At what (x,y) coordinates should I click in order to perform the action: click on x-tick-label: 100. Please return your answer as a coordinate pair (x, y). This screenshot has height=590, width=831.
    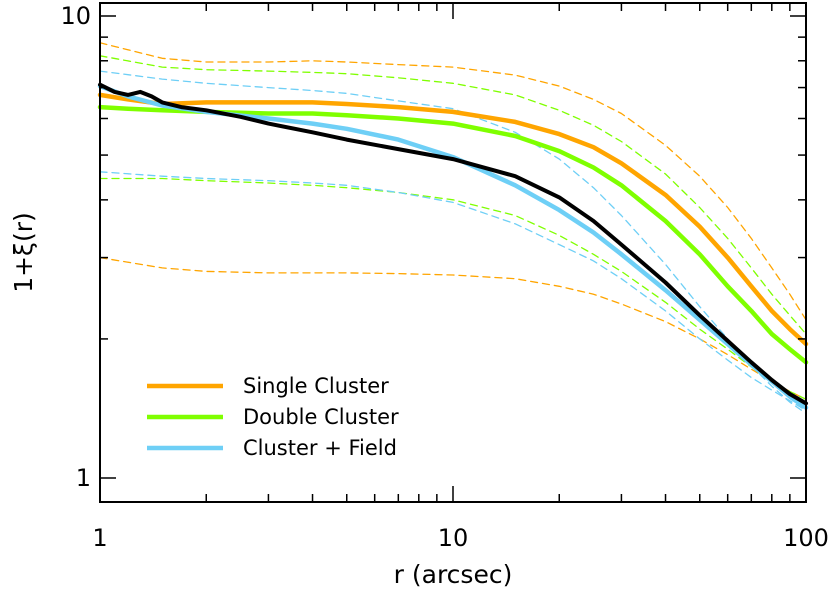
    Looking at the image, I should click on (806, 538).